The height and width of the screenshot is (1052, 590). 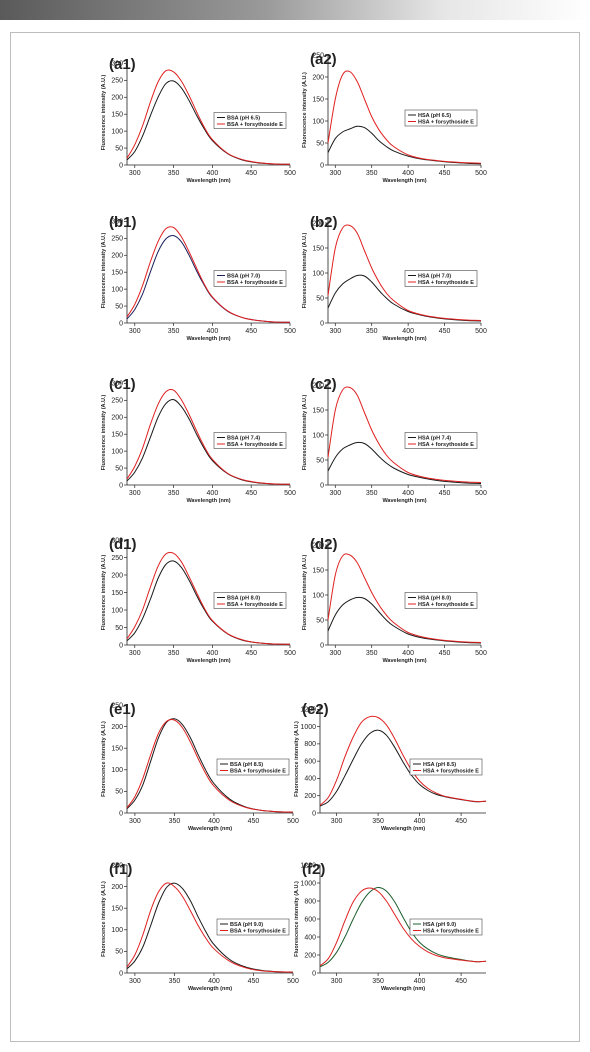 I want to click on top-banner, so click(x=295, y=10).